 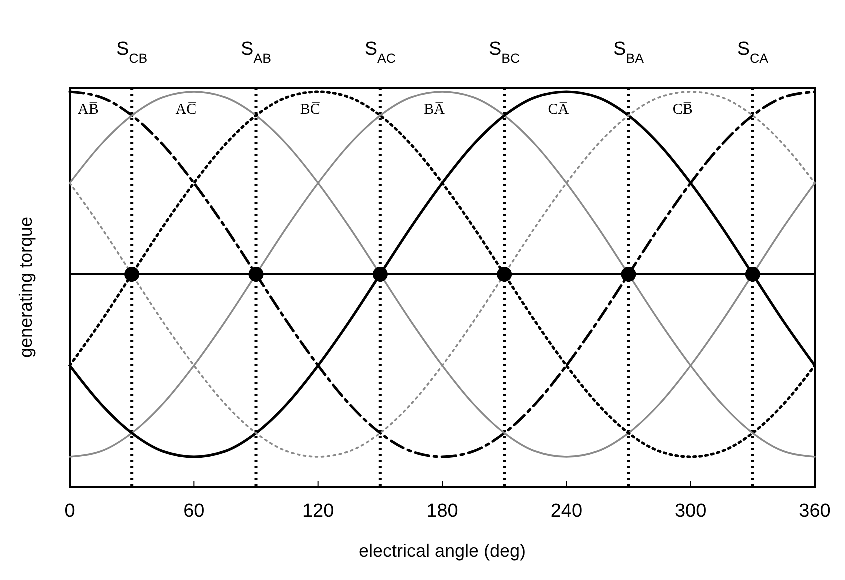 I want to click on y-axis-title: generating torque, so click(x=26, y=287).